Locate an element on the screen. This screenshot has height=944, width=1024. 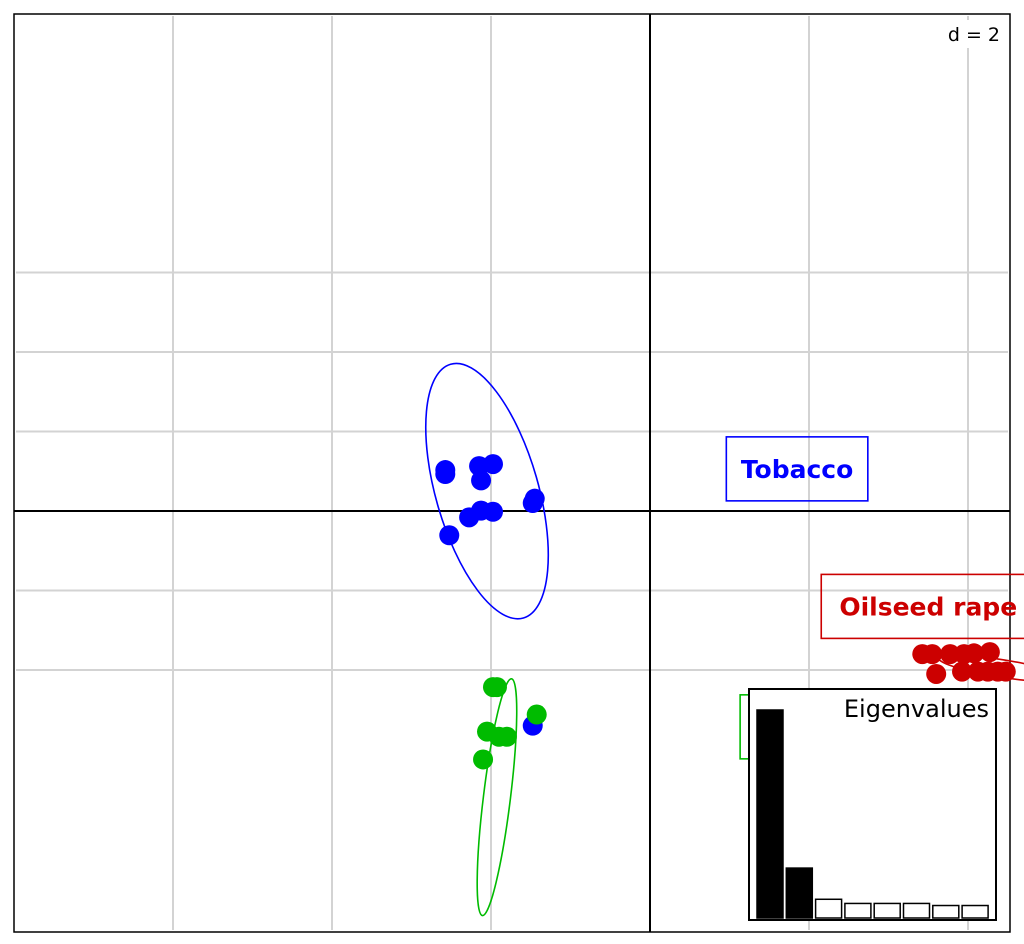
ellipse-hemp is located at coordinates (497, 797).